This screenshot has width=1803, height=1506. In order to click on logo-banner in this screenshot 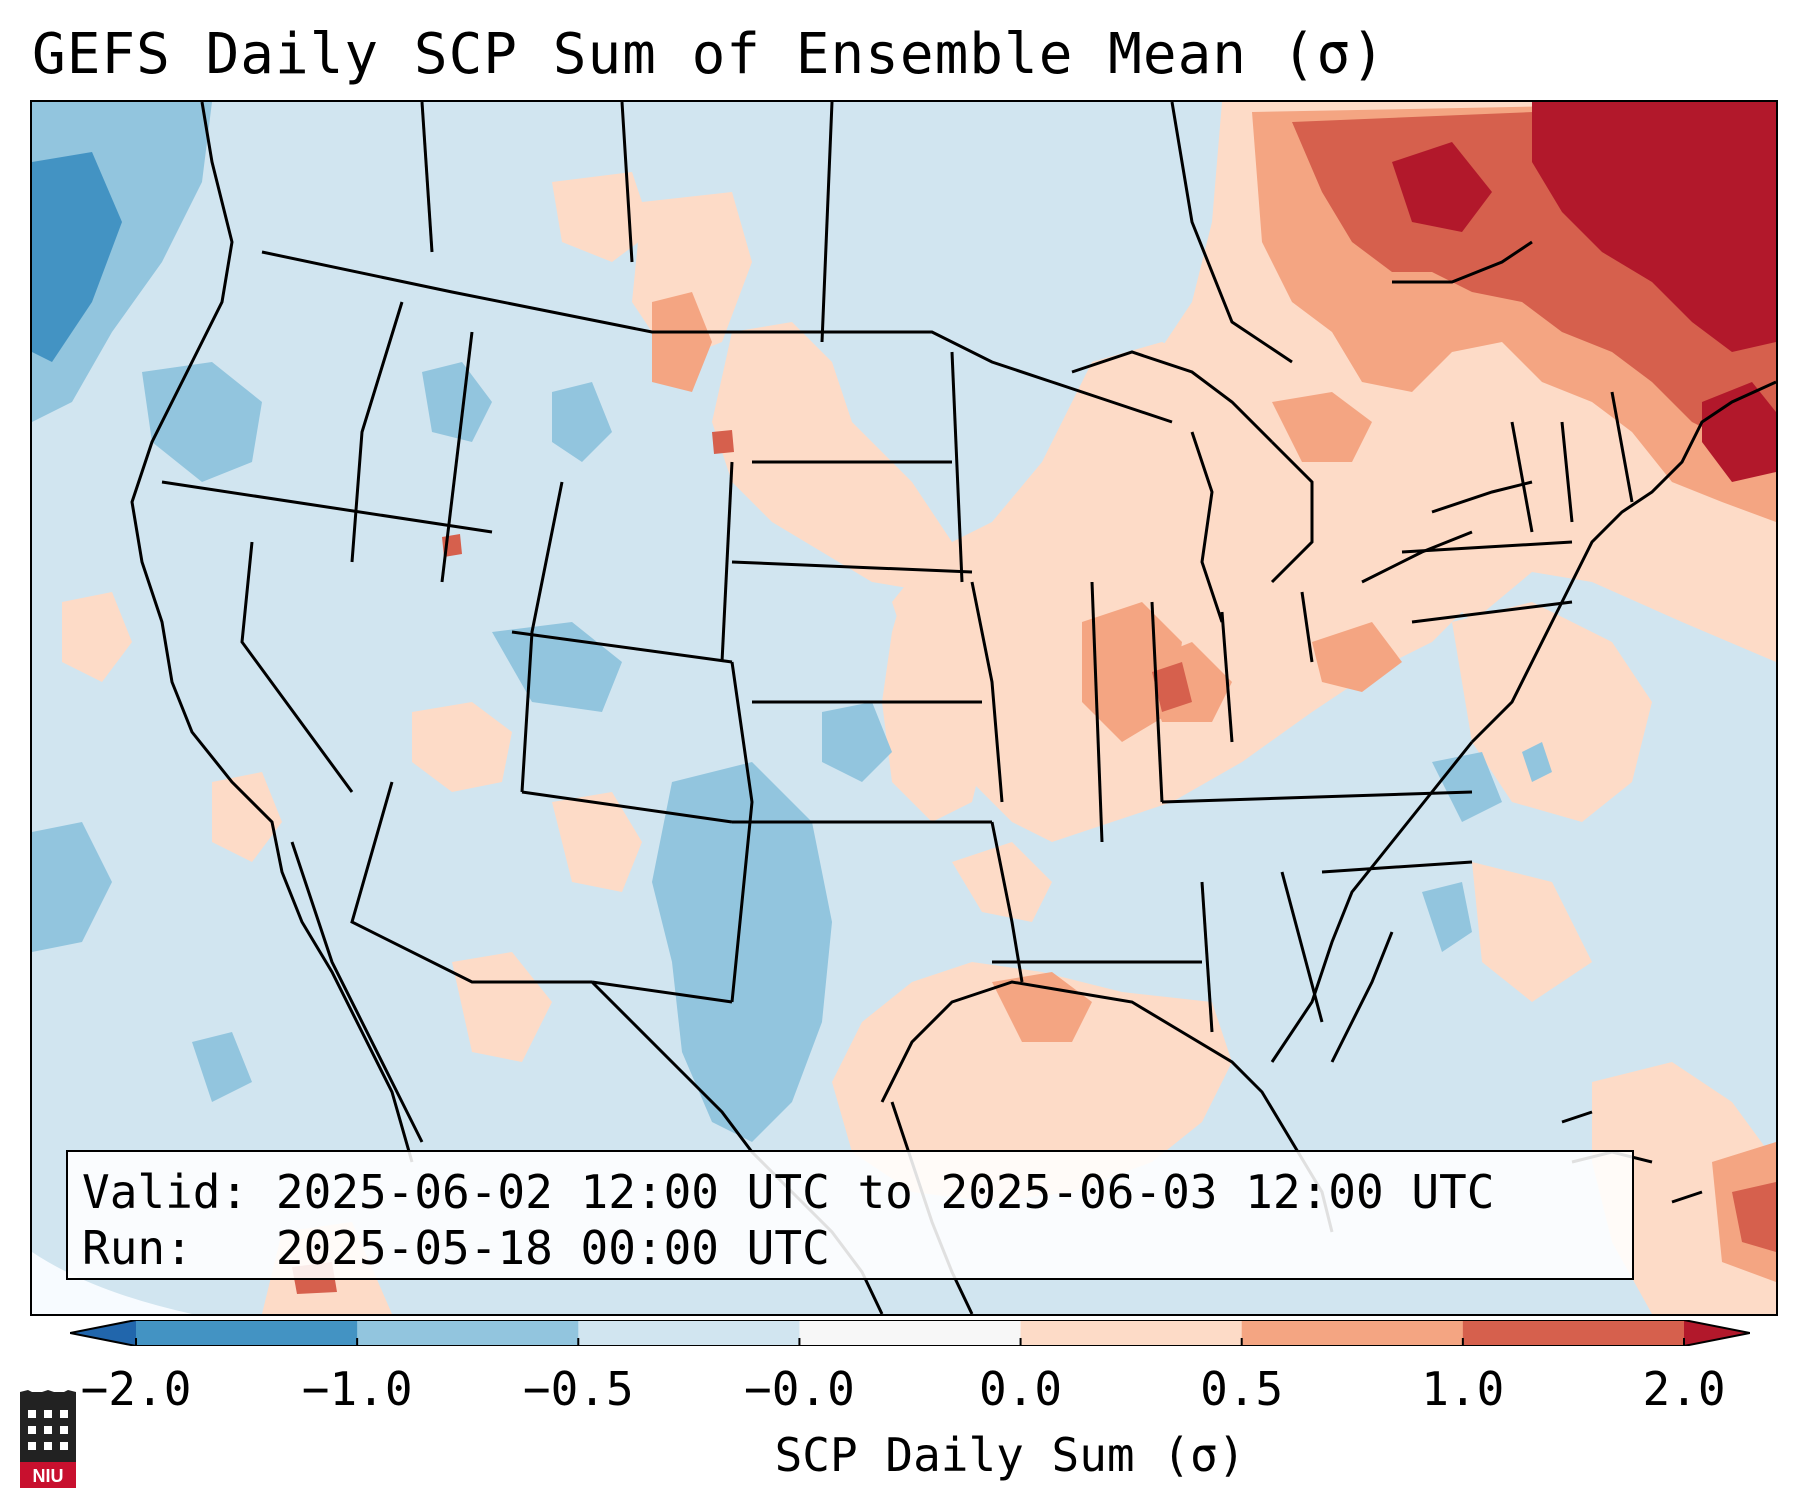, I will do `click(48, 1475)`.